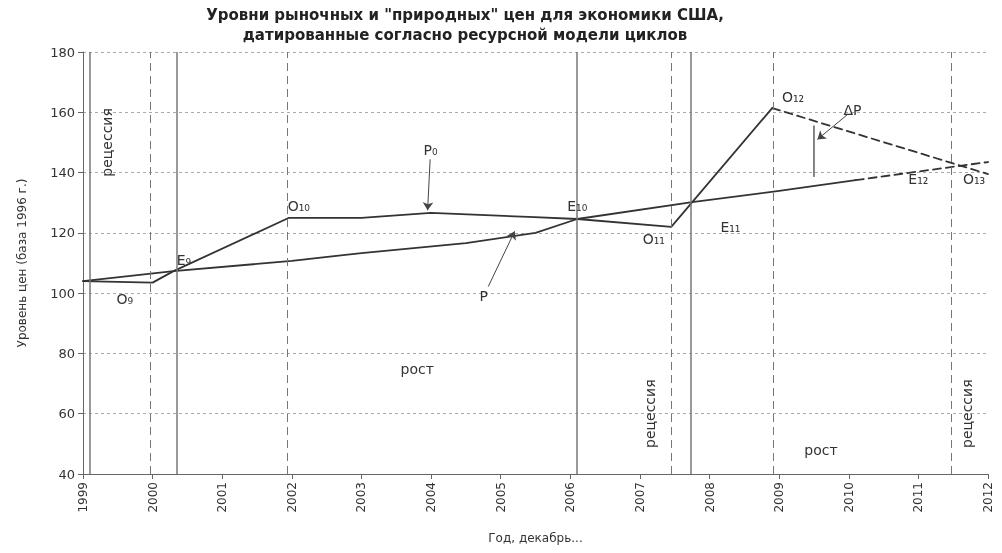 The width and height of the screenshot is (1002, 553). What do you see at coordinates (779, 497) in the screenshot?
I see `x-tick-label: 2009` at bounding box center [779, 497].